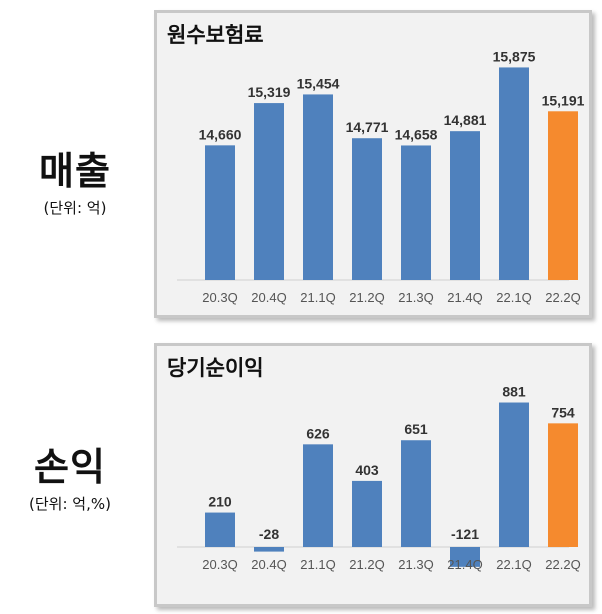 Image resolution: width=602 pixels, height=614 pixels. I want to click on profit-unit: (단위: 억,%), so click(70, 504).